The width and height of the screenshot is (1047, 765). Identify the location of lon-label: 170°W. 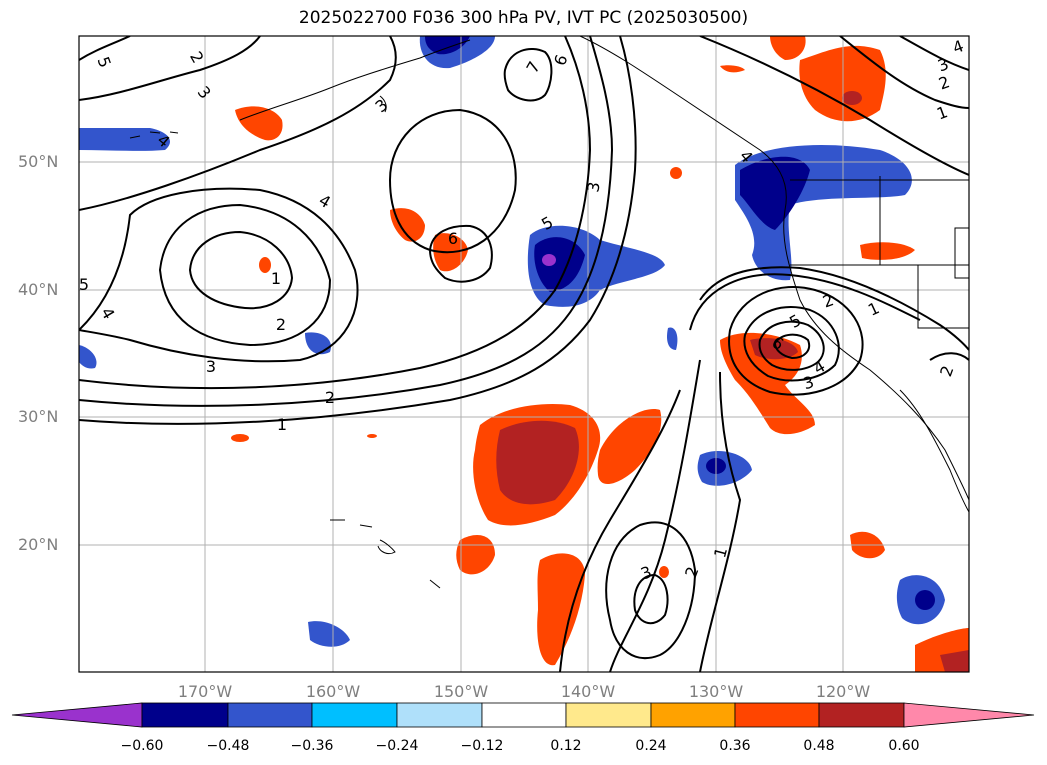
(205, 691).